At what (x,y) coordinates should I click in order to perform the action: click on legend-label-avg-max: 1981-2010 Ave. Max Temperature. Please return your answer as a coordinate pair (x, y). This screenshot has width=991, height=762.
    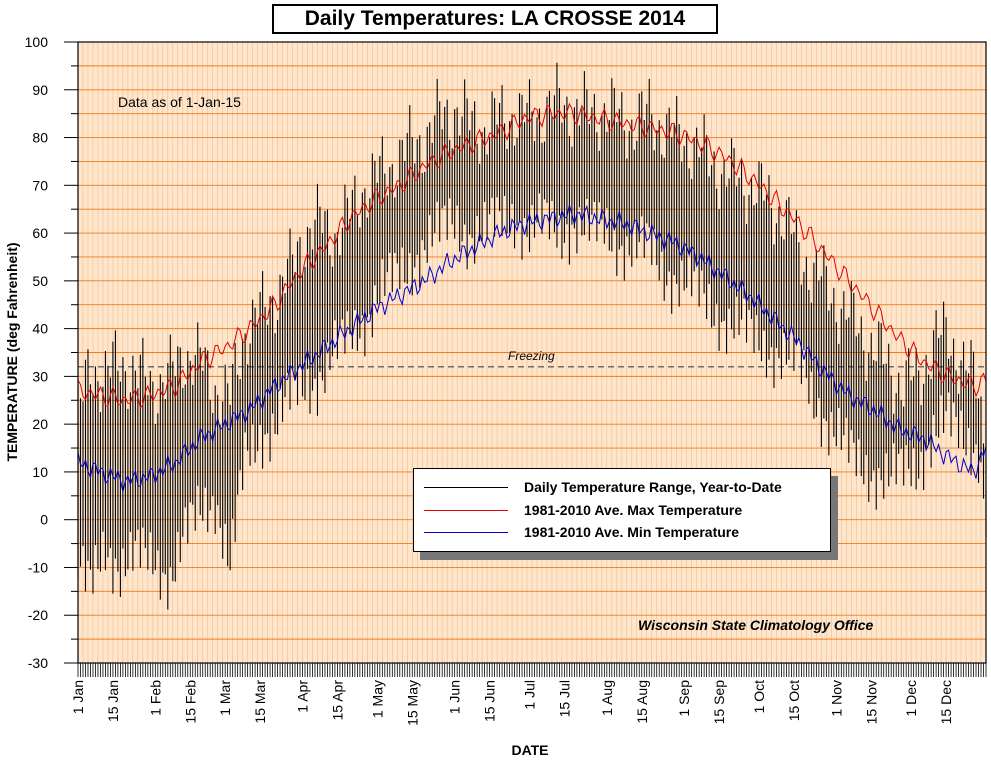
    Looking at the image, I should click on (633, 510).